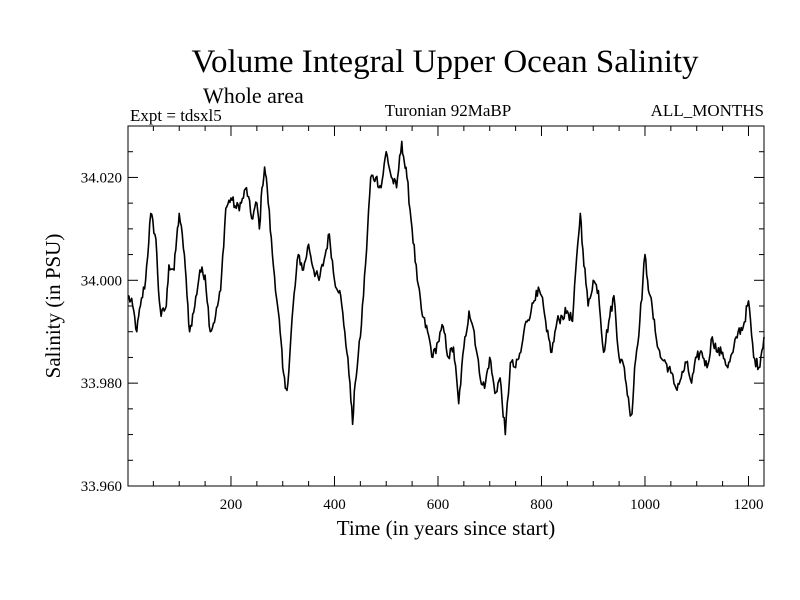 The height and width of the screenshot is (600, 800). I want to click on y-tick-label: 34.020, so click(101, 178).